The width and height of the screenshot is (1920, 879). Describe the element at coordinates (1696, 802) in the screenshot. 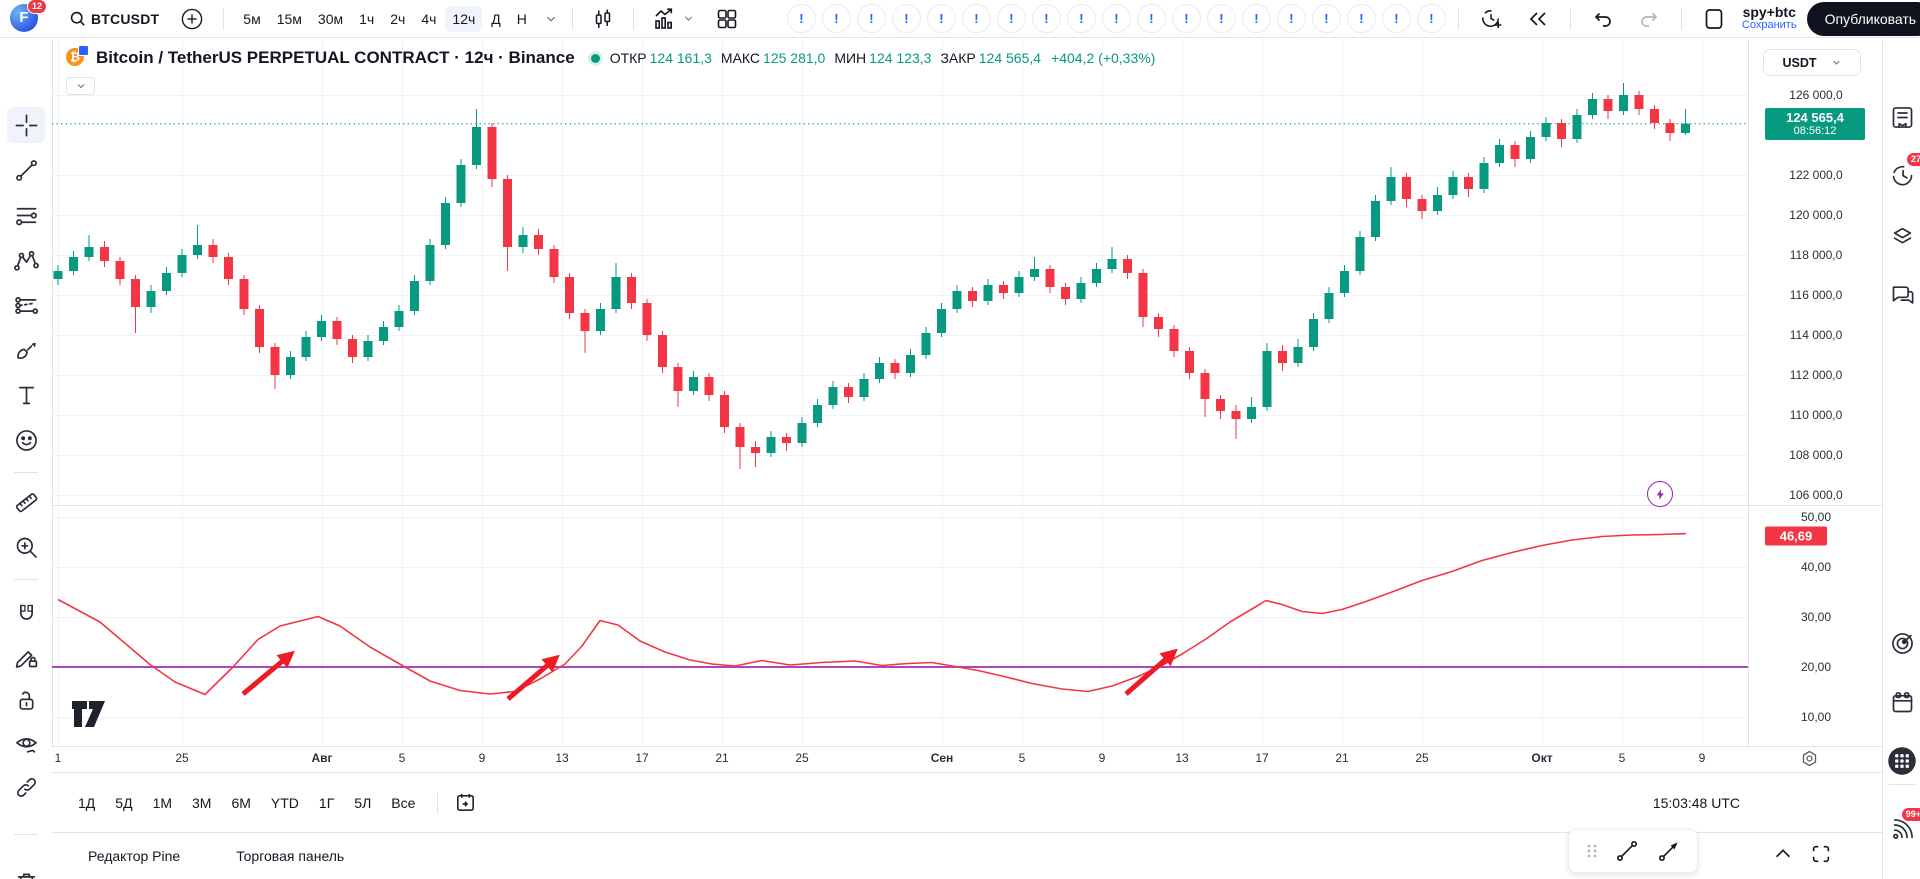

I see `session-clock: 15:03:48 UTC` at that location.